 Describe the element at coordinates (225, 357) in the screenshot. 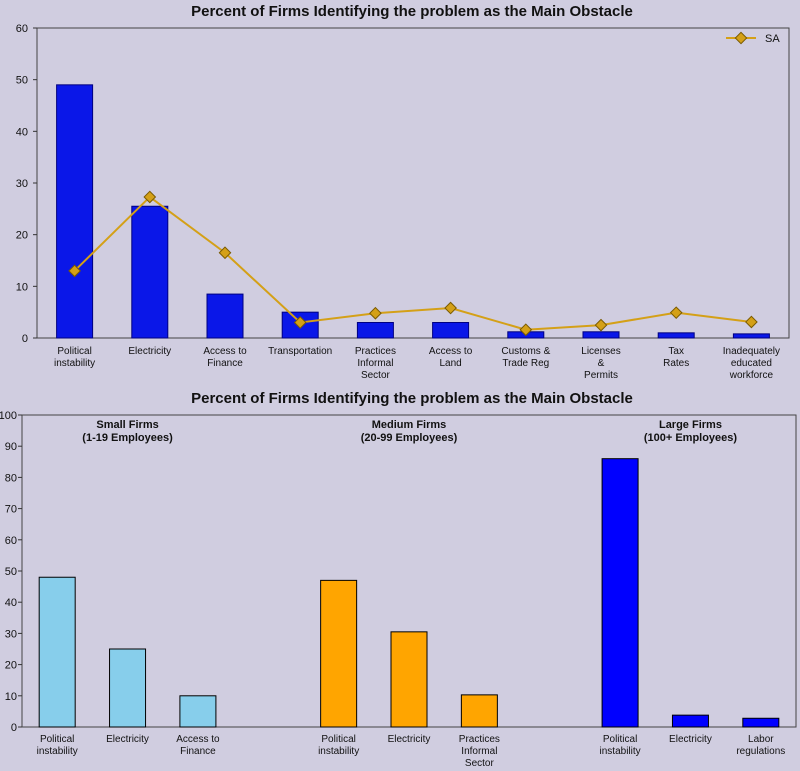

I see `chart-1-category-label: Access to Finance` at that location.